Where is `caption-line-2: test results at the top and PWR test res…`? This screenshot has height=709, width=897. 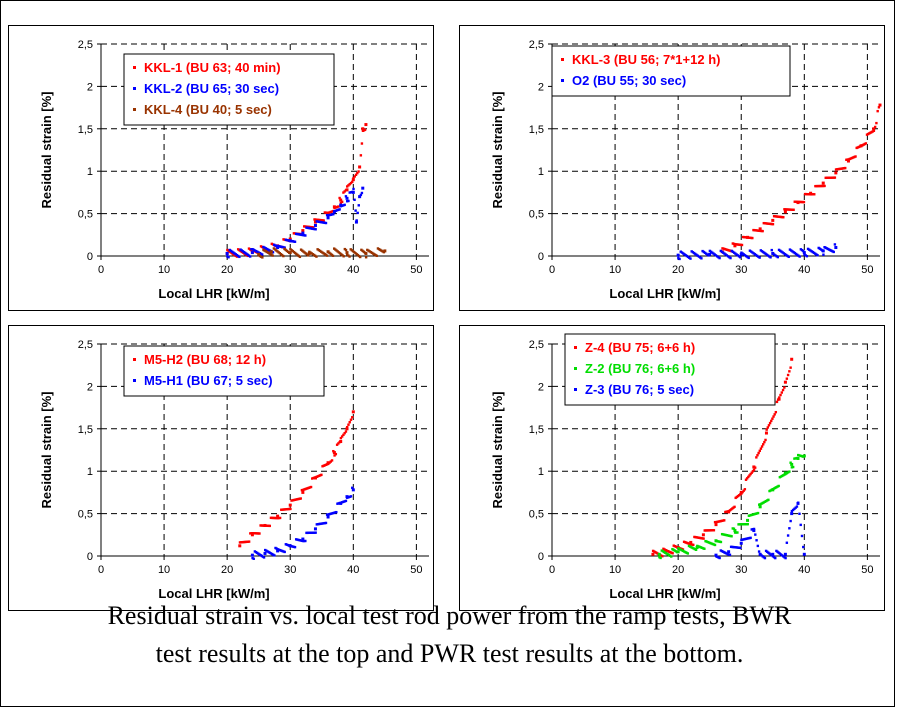
caption-line-2: test results at the top and PWR test res… is located at coordinates (449, 653).